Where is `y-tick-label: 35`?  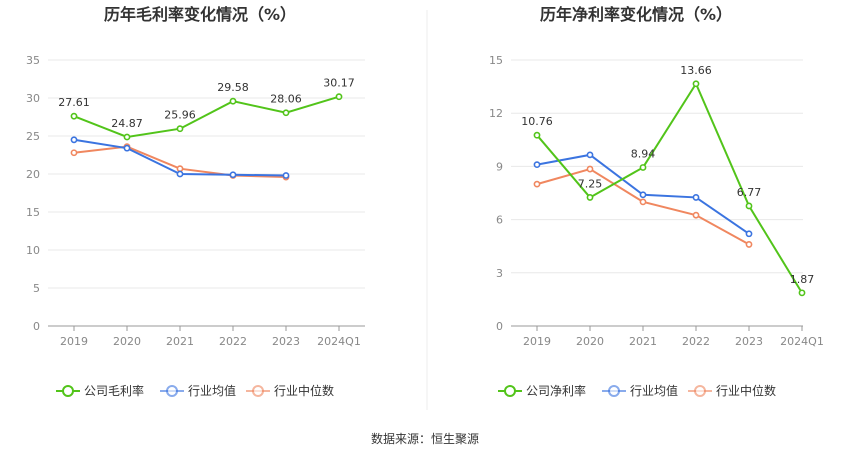 y-tick-label: 35 is located at coordinates (33, 60).